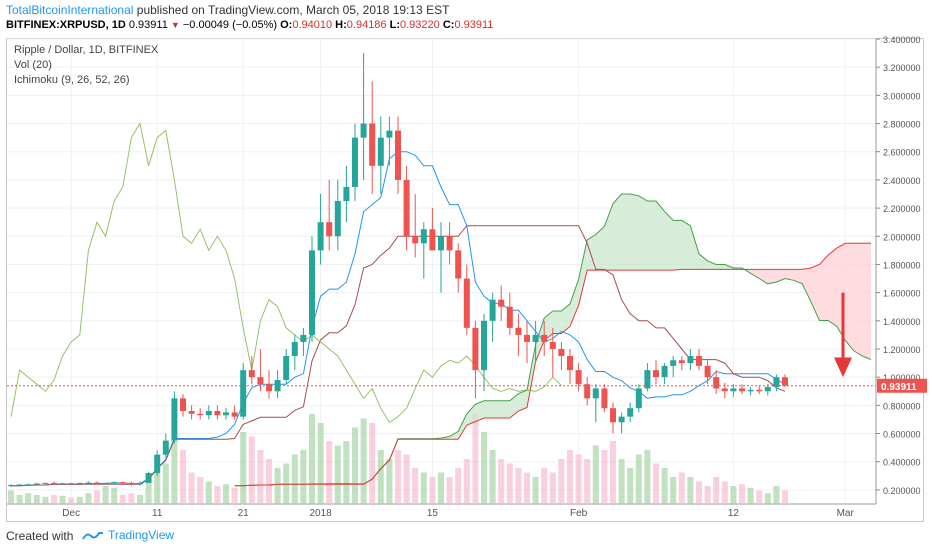 The height and width of the screenshot is (550, 932). What do you see at coordinates (72, 80) in the screenshot?
I see `legend-ichimoku: Ichimoku (9, 26, 52, 26)` at bounding box center [72, 80].